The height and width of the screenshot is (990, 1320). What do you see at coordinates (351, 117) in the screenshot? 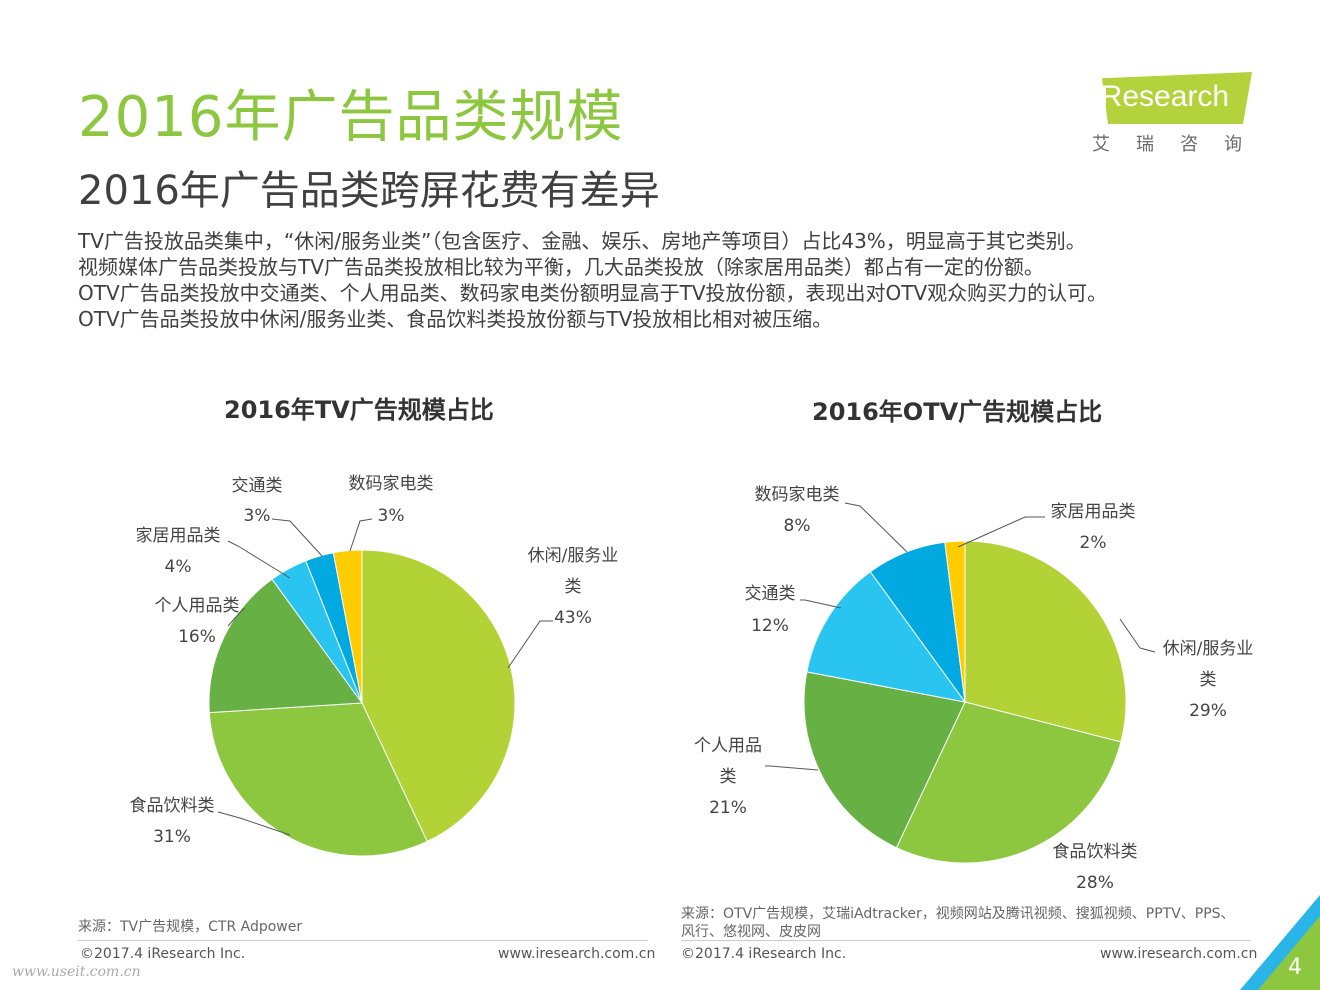
I see `page-title: 2016年广告品类规模` at bounding box center [351, 117].